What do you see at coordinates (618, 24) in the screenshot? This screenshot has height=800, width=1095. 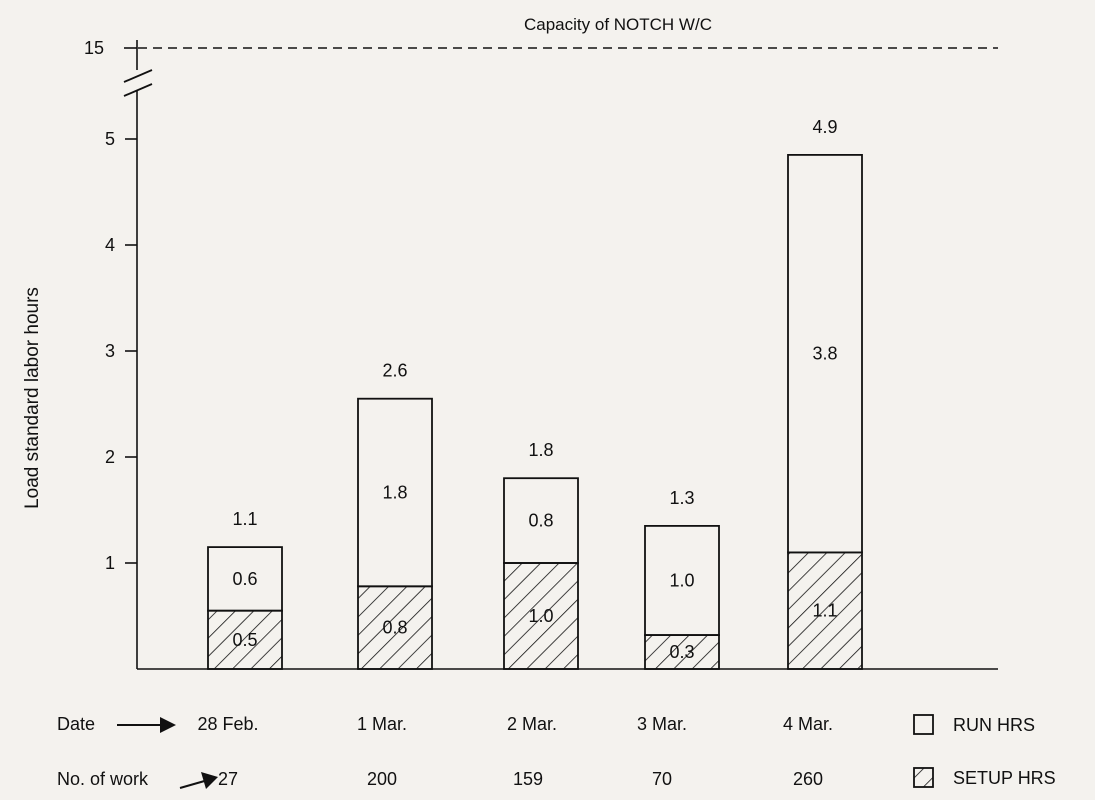 I see `capacity-label: Capacity of NOTCH W/C` at bounding box center [618, 24].